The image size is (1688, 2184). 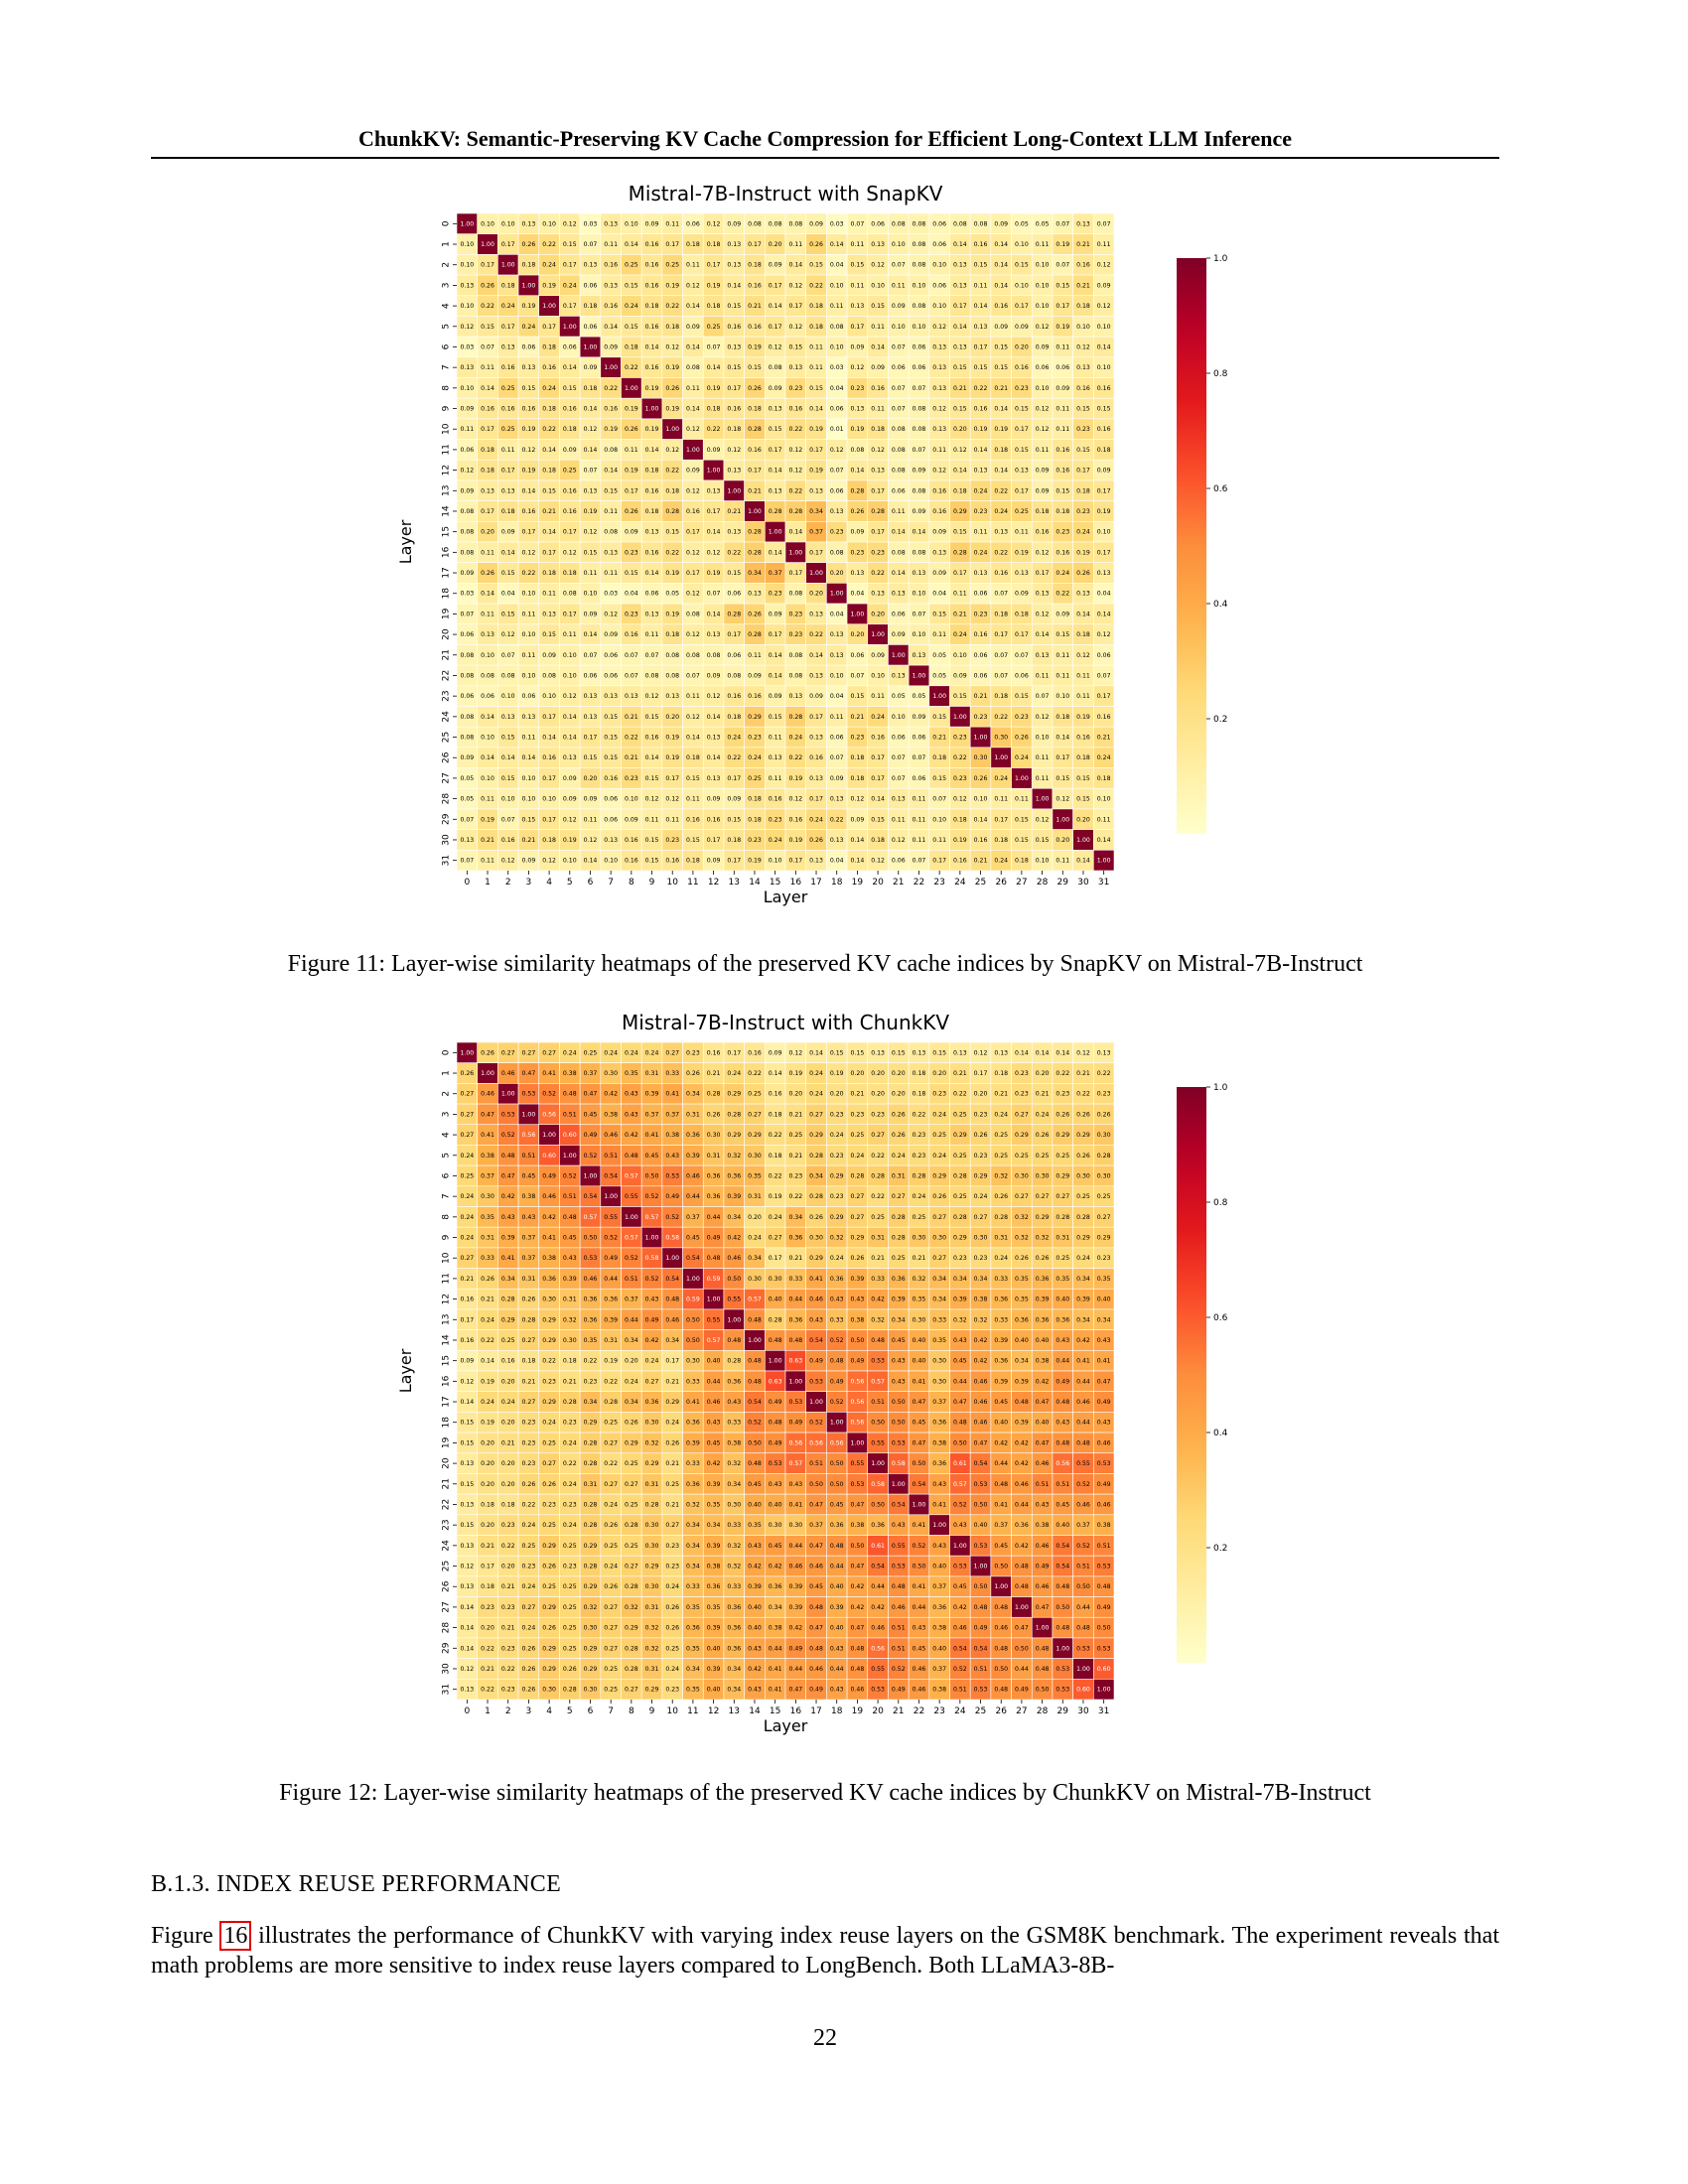 I want to click on x-tick-label: 24, so click(x=960, y=882).